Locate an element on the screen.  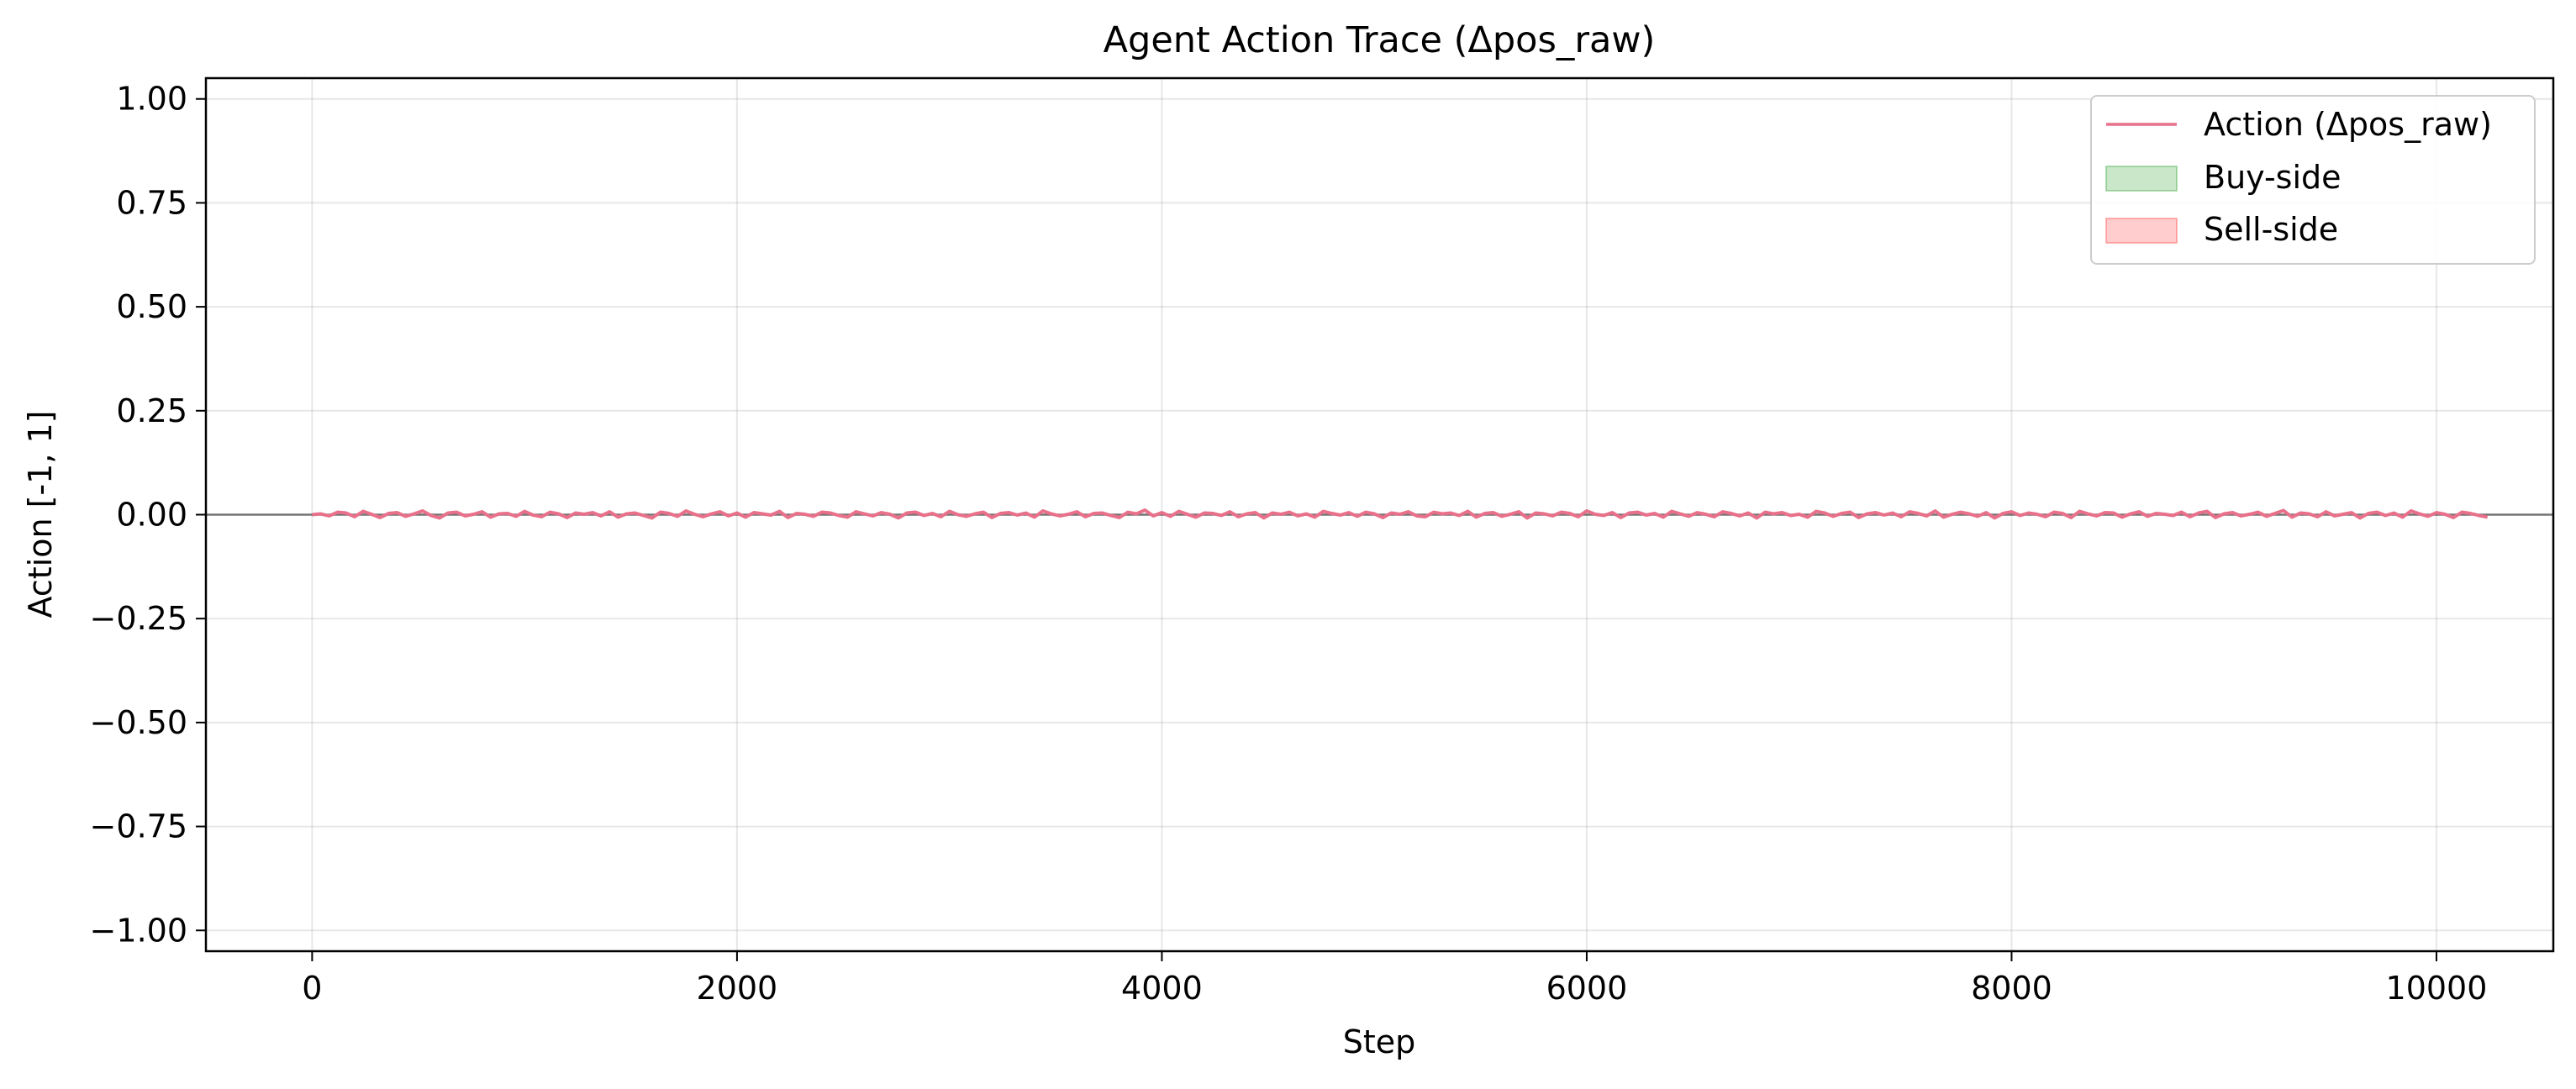
series-line-action is located at coordinates (1400, 514).